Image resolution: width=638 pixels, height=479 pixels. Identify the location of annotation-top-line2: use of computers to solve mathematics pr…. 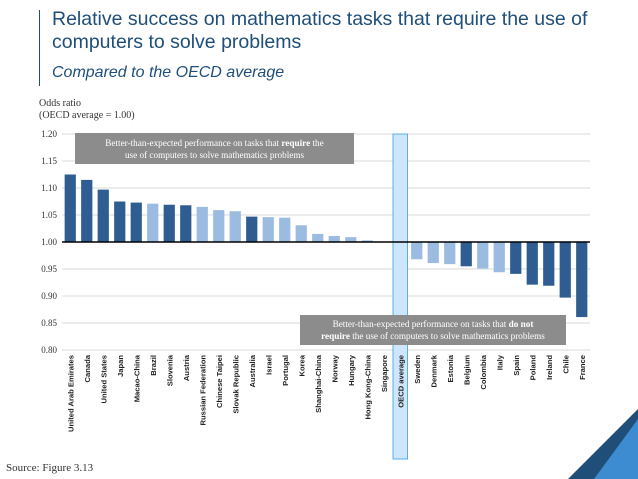
(215, 155).